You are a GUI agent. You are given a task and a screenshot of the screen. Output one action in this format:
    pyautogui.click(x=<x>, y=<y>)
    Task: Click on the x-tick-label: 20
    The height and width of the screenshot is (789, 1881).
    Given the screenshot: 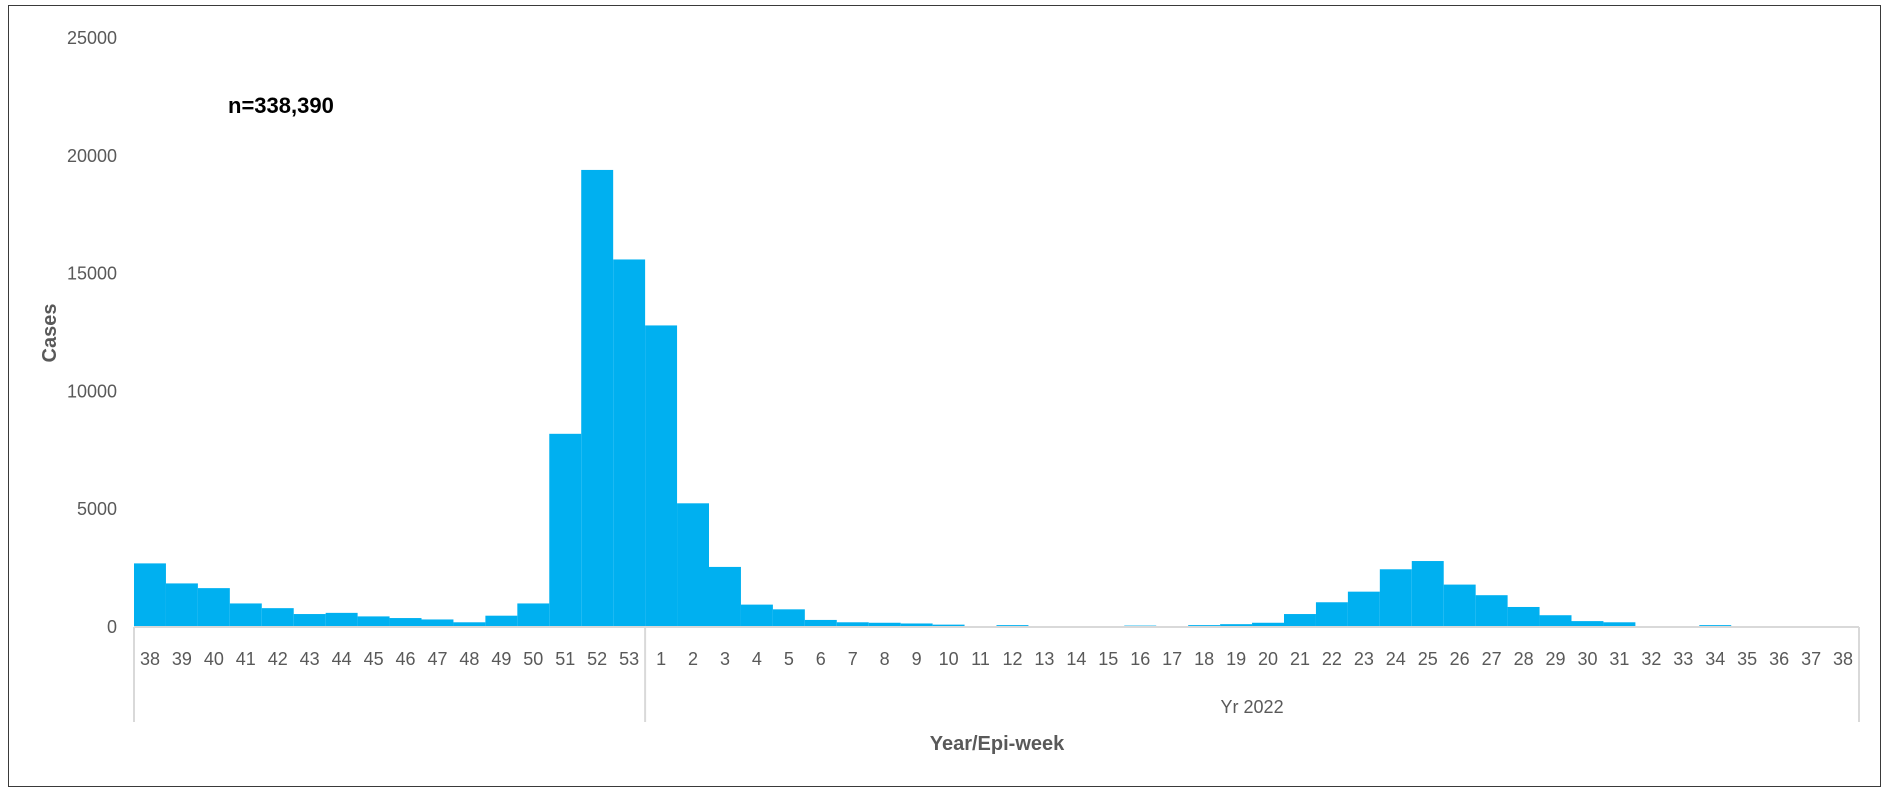 What is the action you would take?
    pyautogui.click(x=1268, y=659)
    